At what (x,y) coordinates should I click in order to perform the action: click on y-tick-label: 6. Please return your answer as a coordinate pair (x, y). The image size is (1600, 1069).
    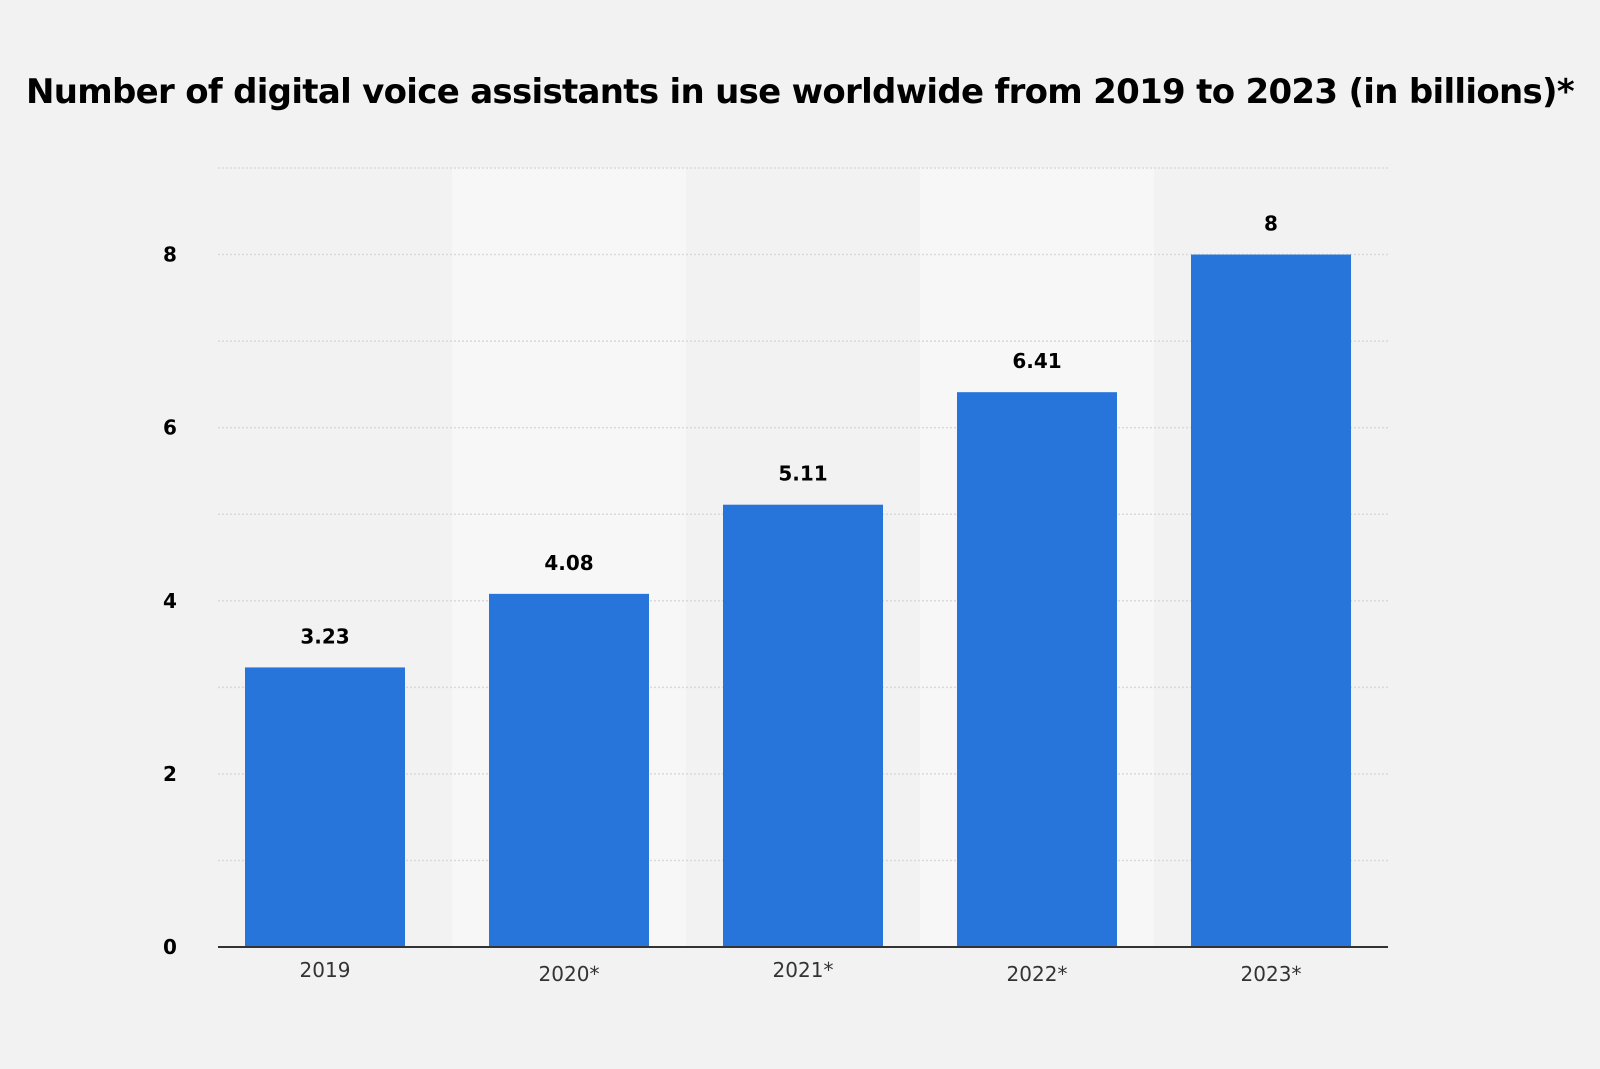
    Looking at the image, I should click on (170, 428).